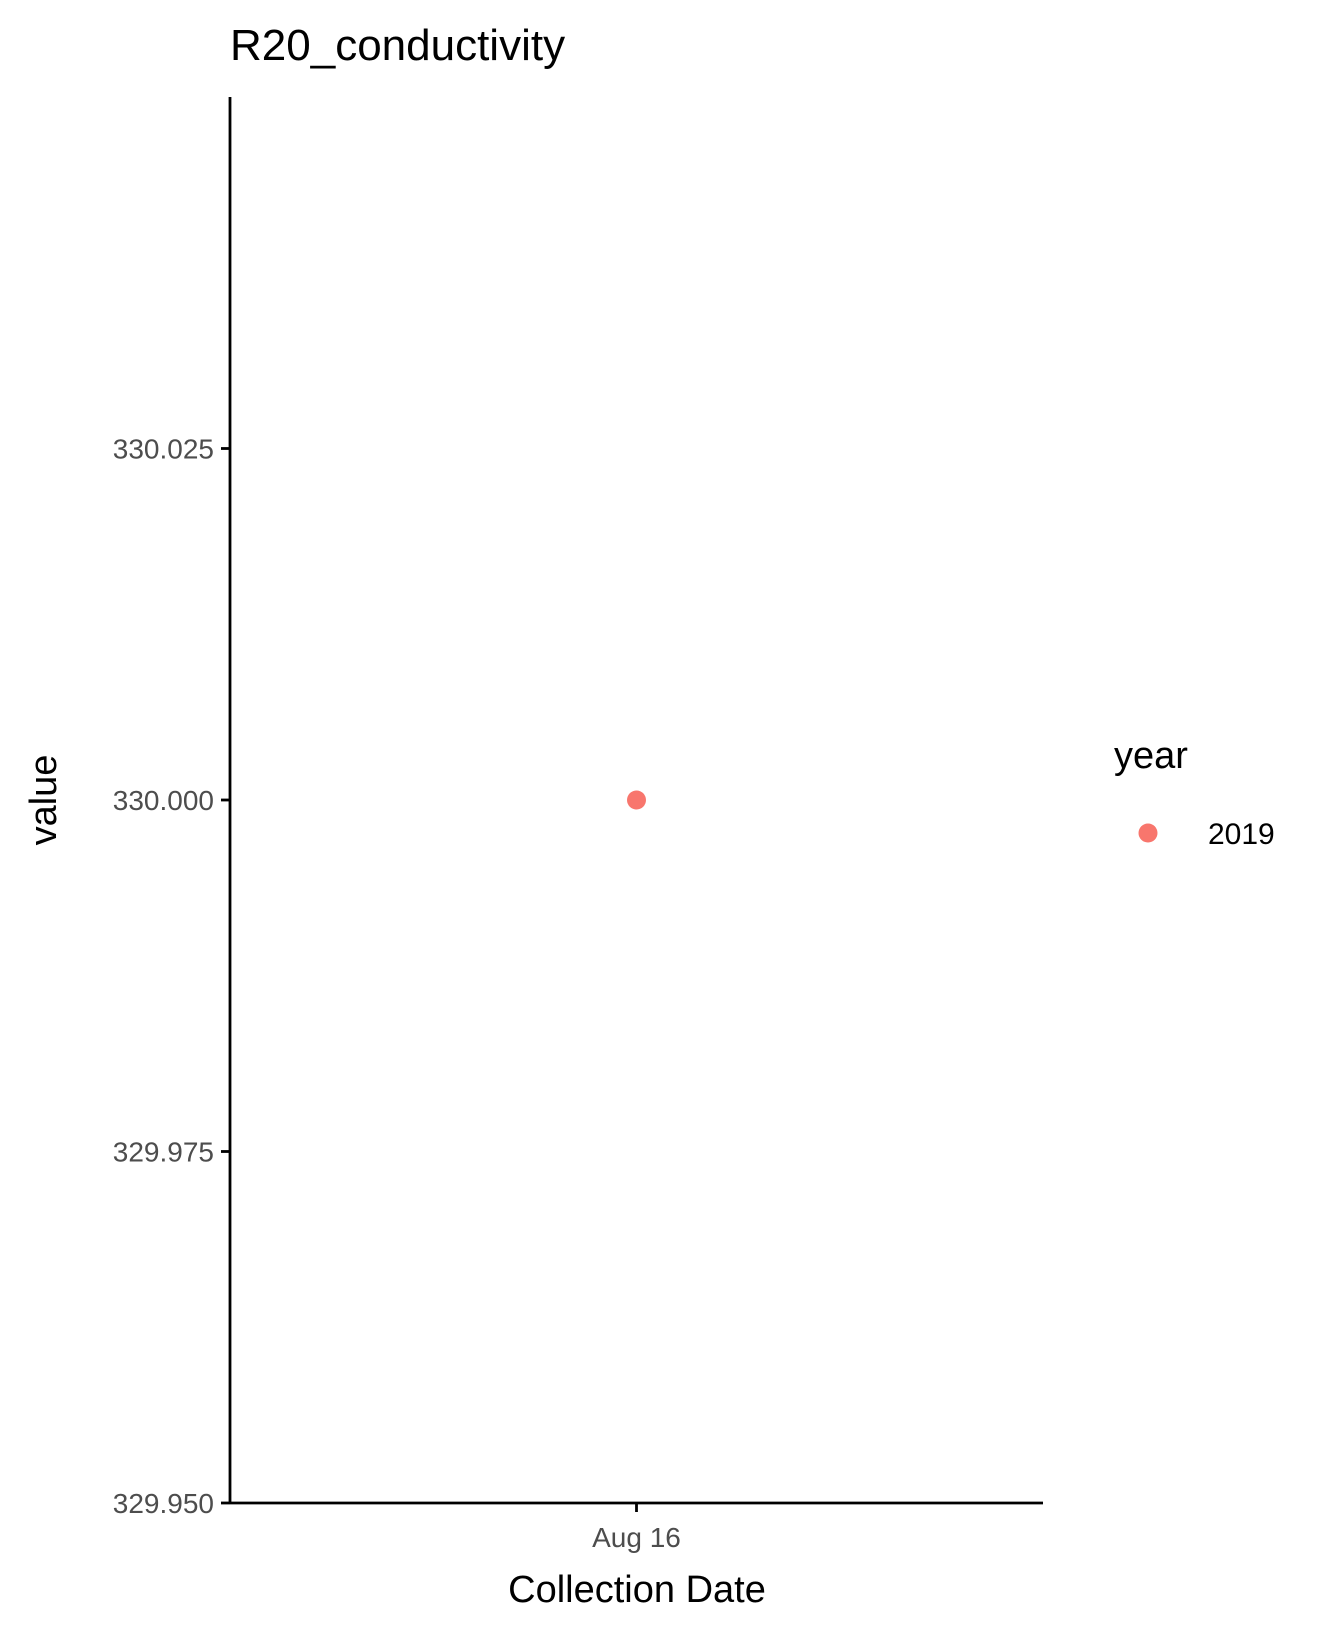 This screenshot has width=1333, height=1633. What do you see at coordinates (1241, 834) in the screenshot?
I see `legend-label: 2019` at bounding box center [1241, 834].